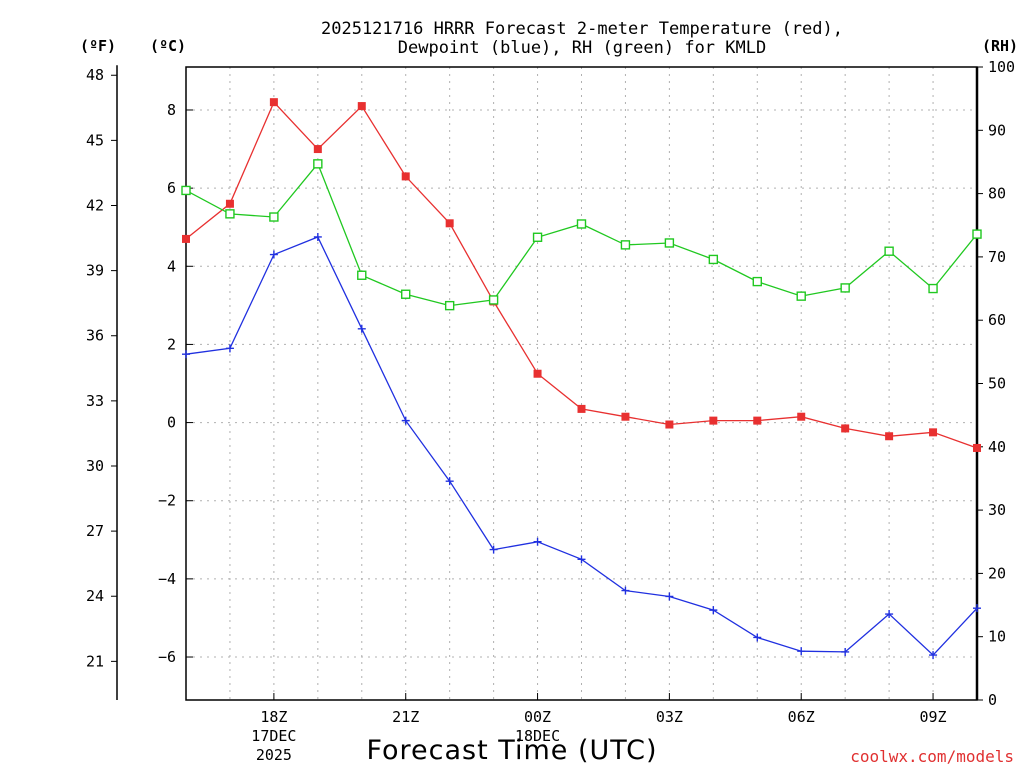  I want to click on fahrenheit-tick-label: 30, so click(95, 466).